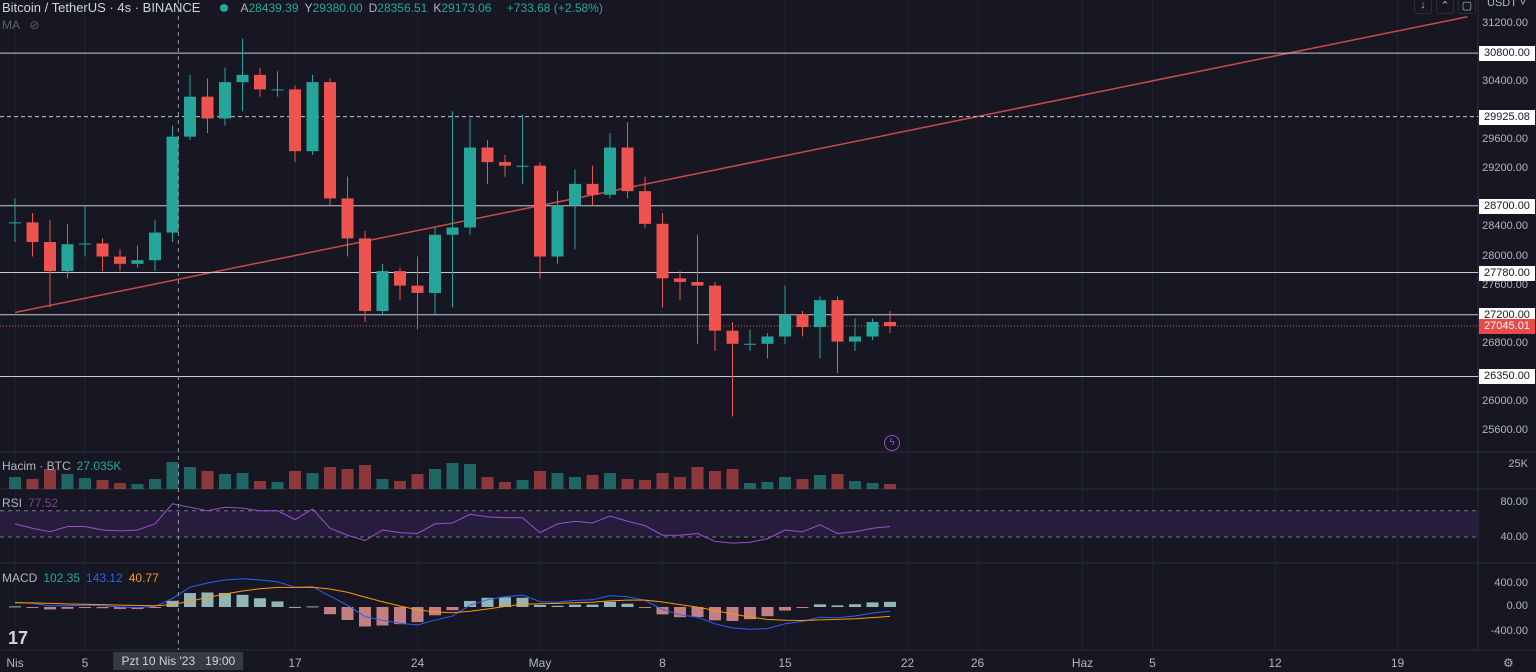  I want to click on time-tick: 22, so click(907, 663).